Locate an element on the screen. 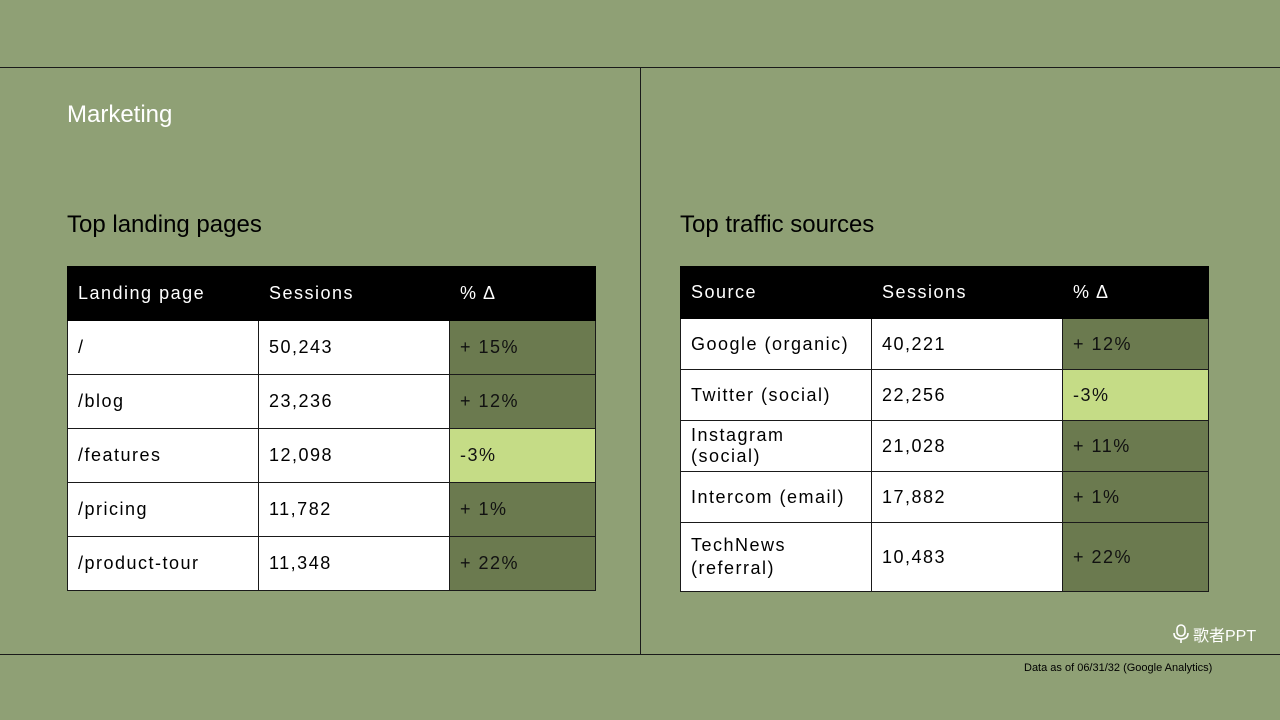 Image resolution: width=1280 pixels, height=720 pixels. table-row: Google (organic) 40,221 + 12% is located at coordinates (944, 344).